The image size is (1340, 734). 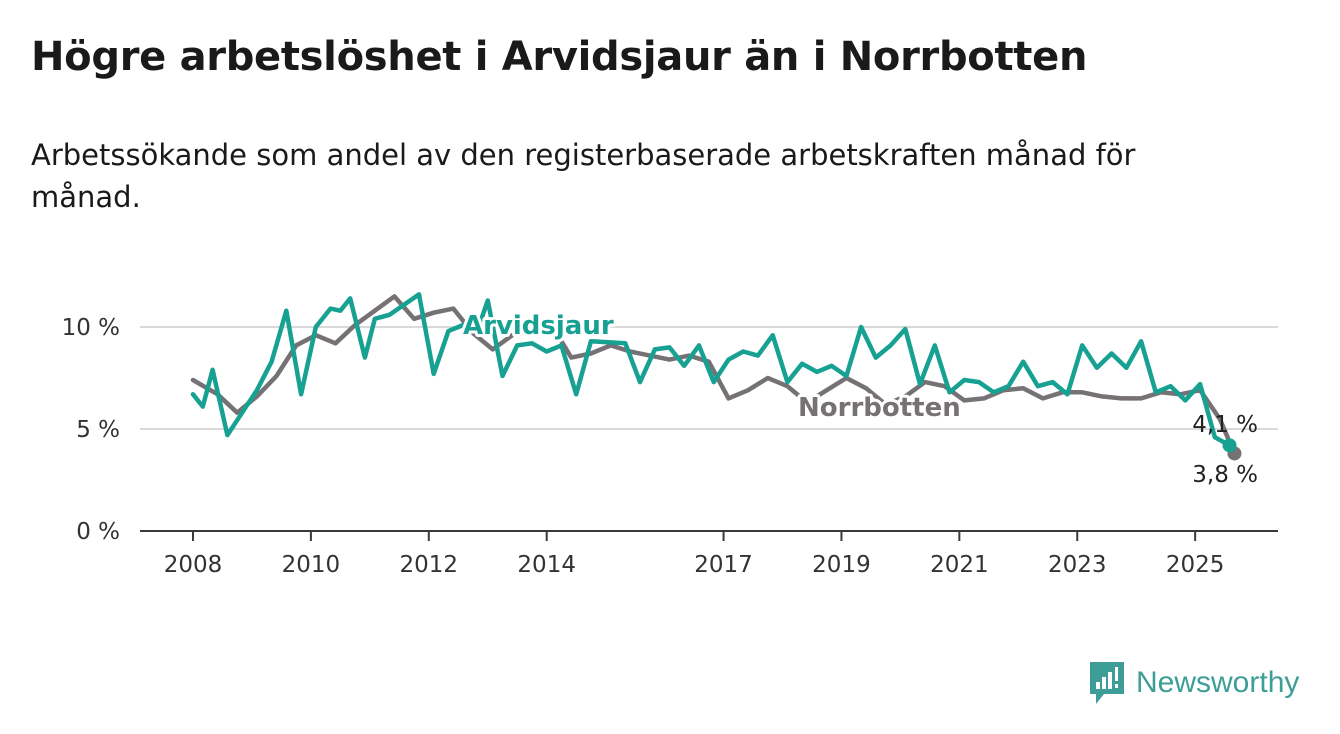 What do you see at coordinates (709, 378) in the screenshot?
I see `gridlines` at bounding box center [709, 378].